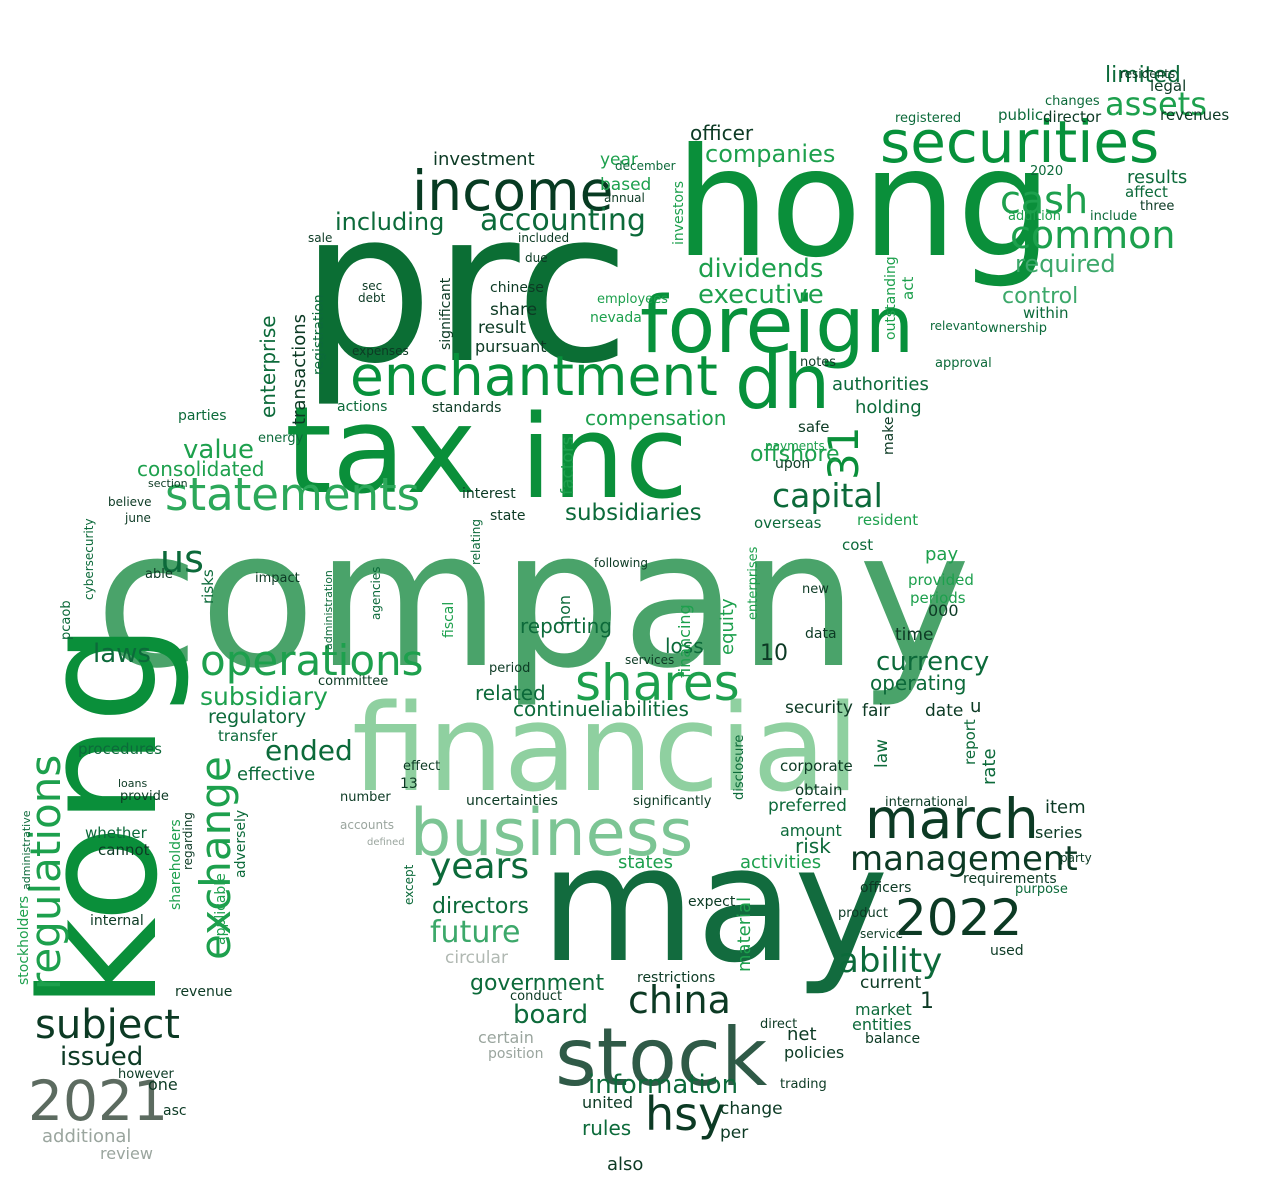  I want to click on word-effect: effect, so click(421, 766).